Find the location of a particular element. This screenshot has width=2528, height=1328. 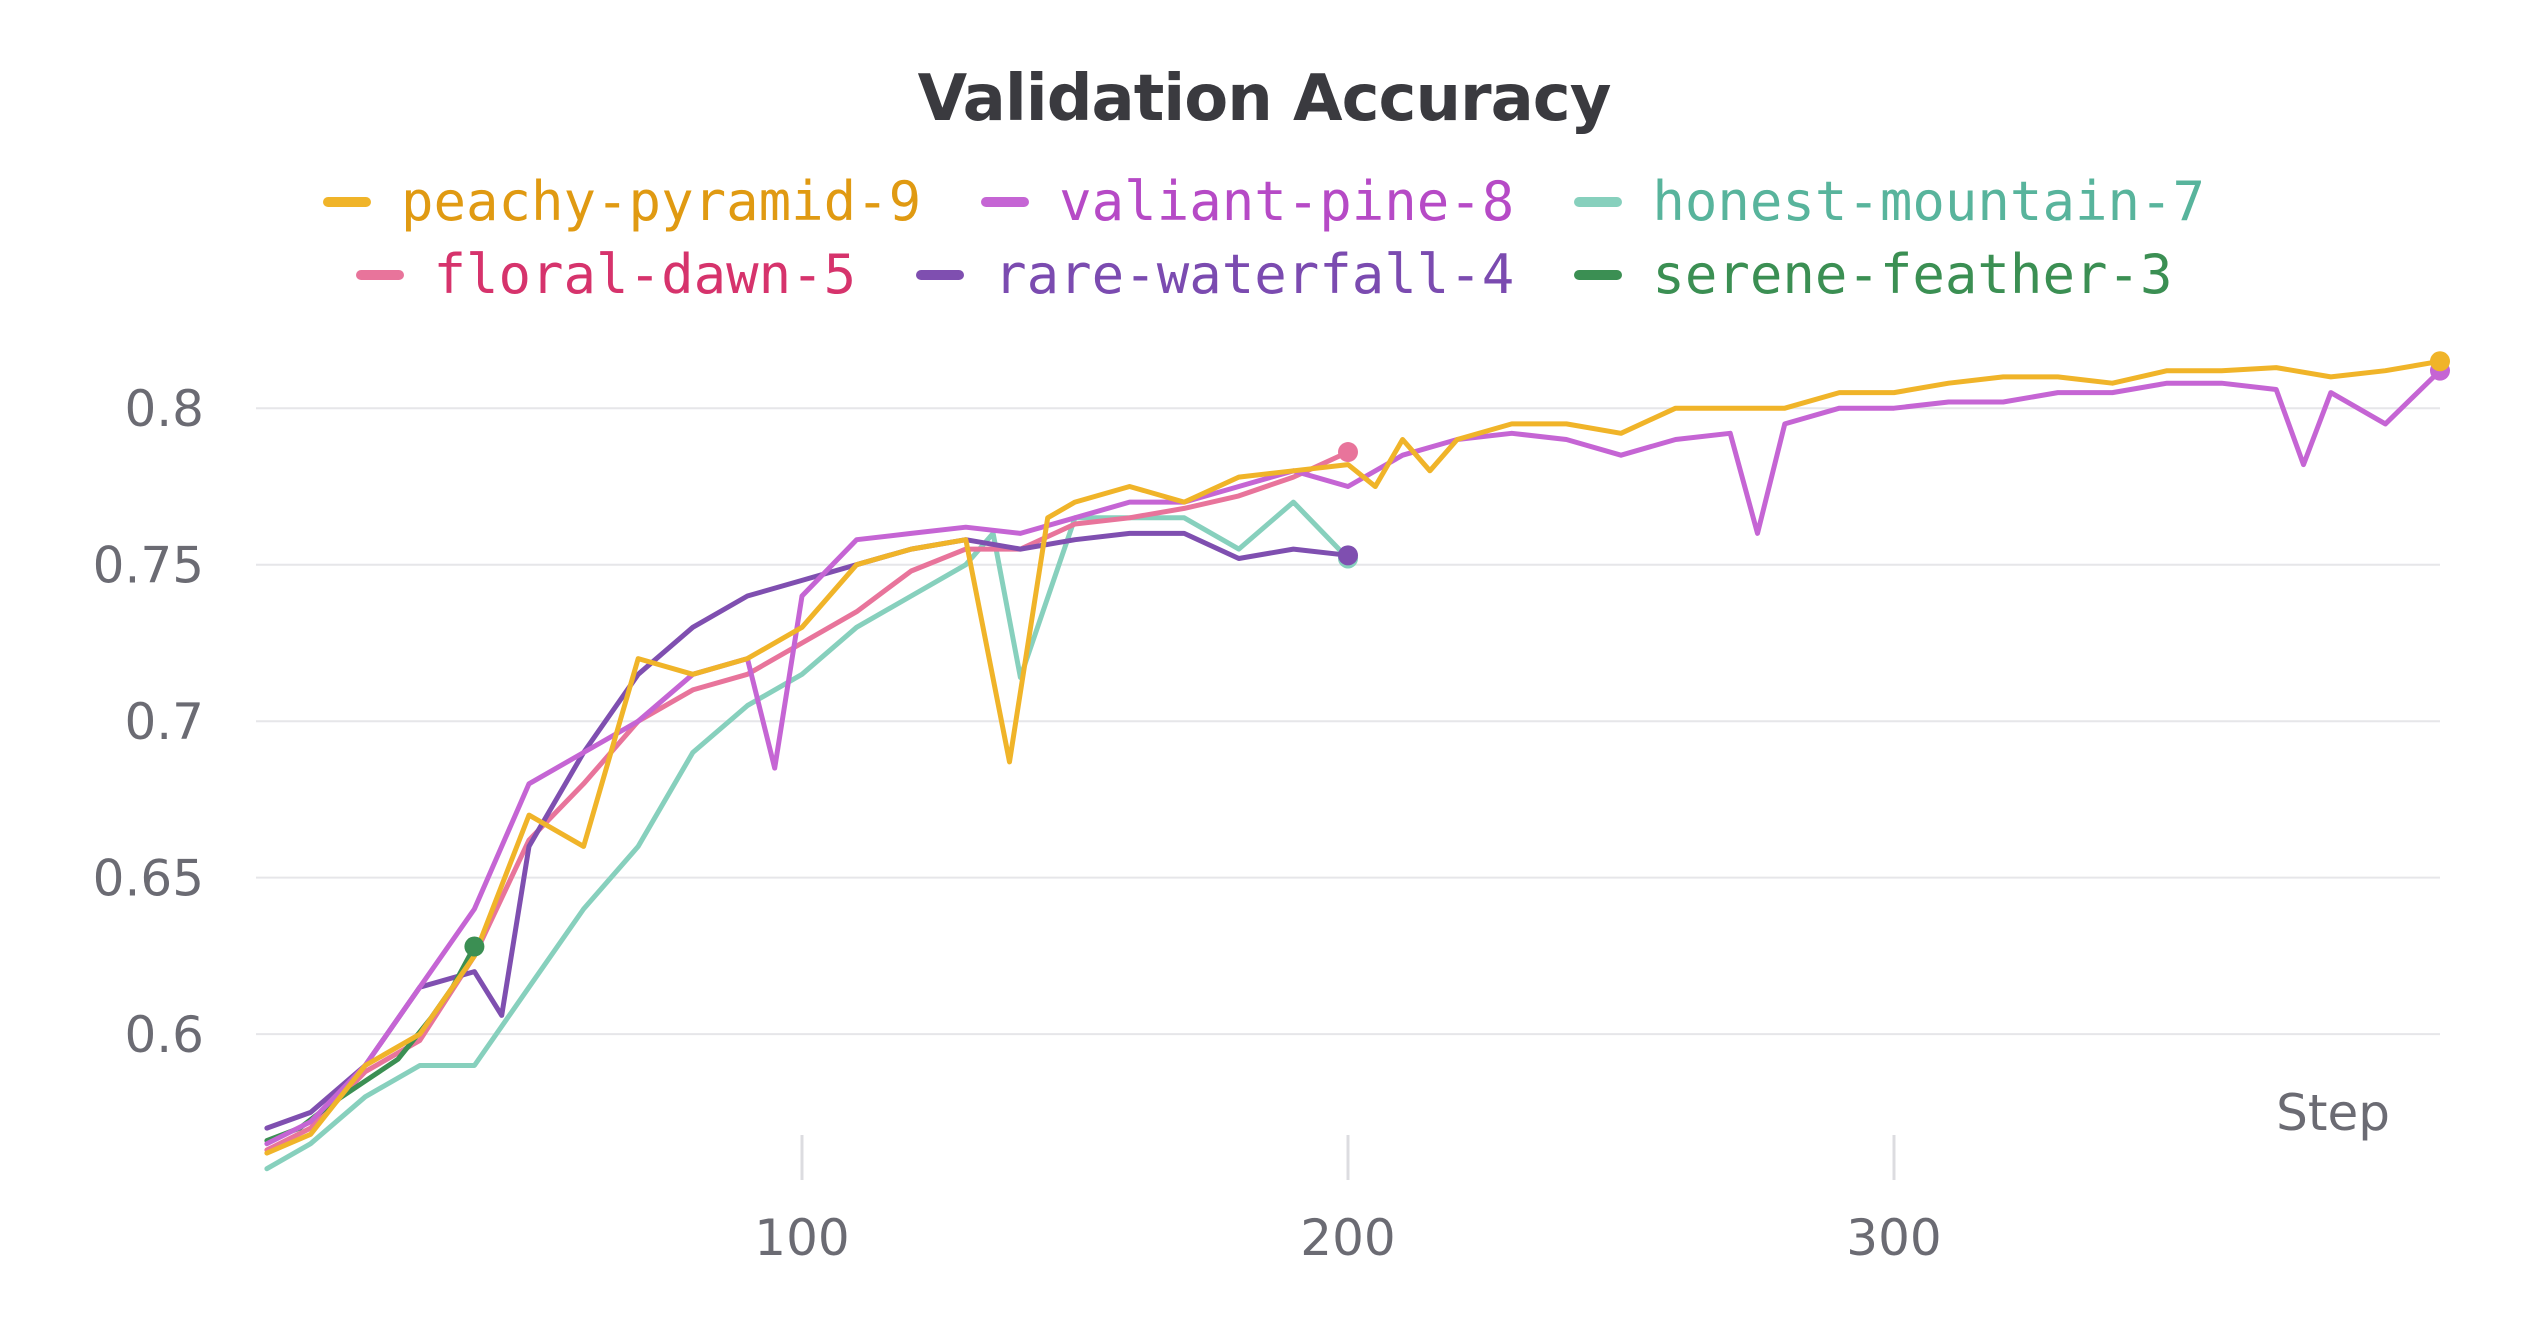

y-axis: 0.6 0.65 0.7 0.75 0.8 is located at coordinates (148, 722).